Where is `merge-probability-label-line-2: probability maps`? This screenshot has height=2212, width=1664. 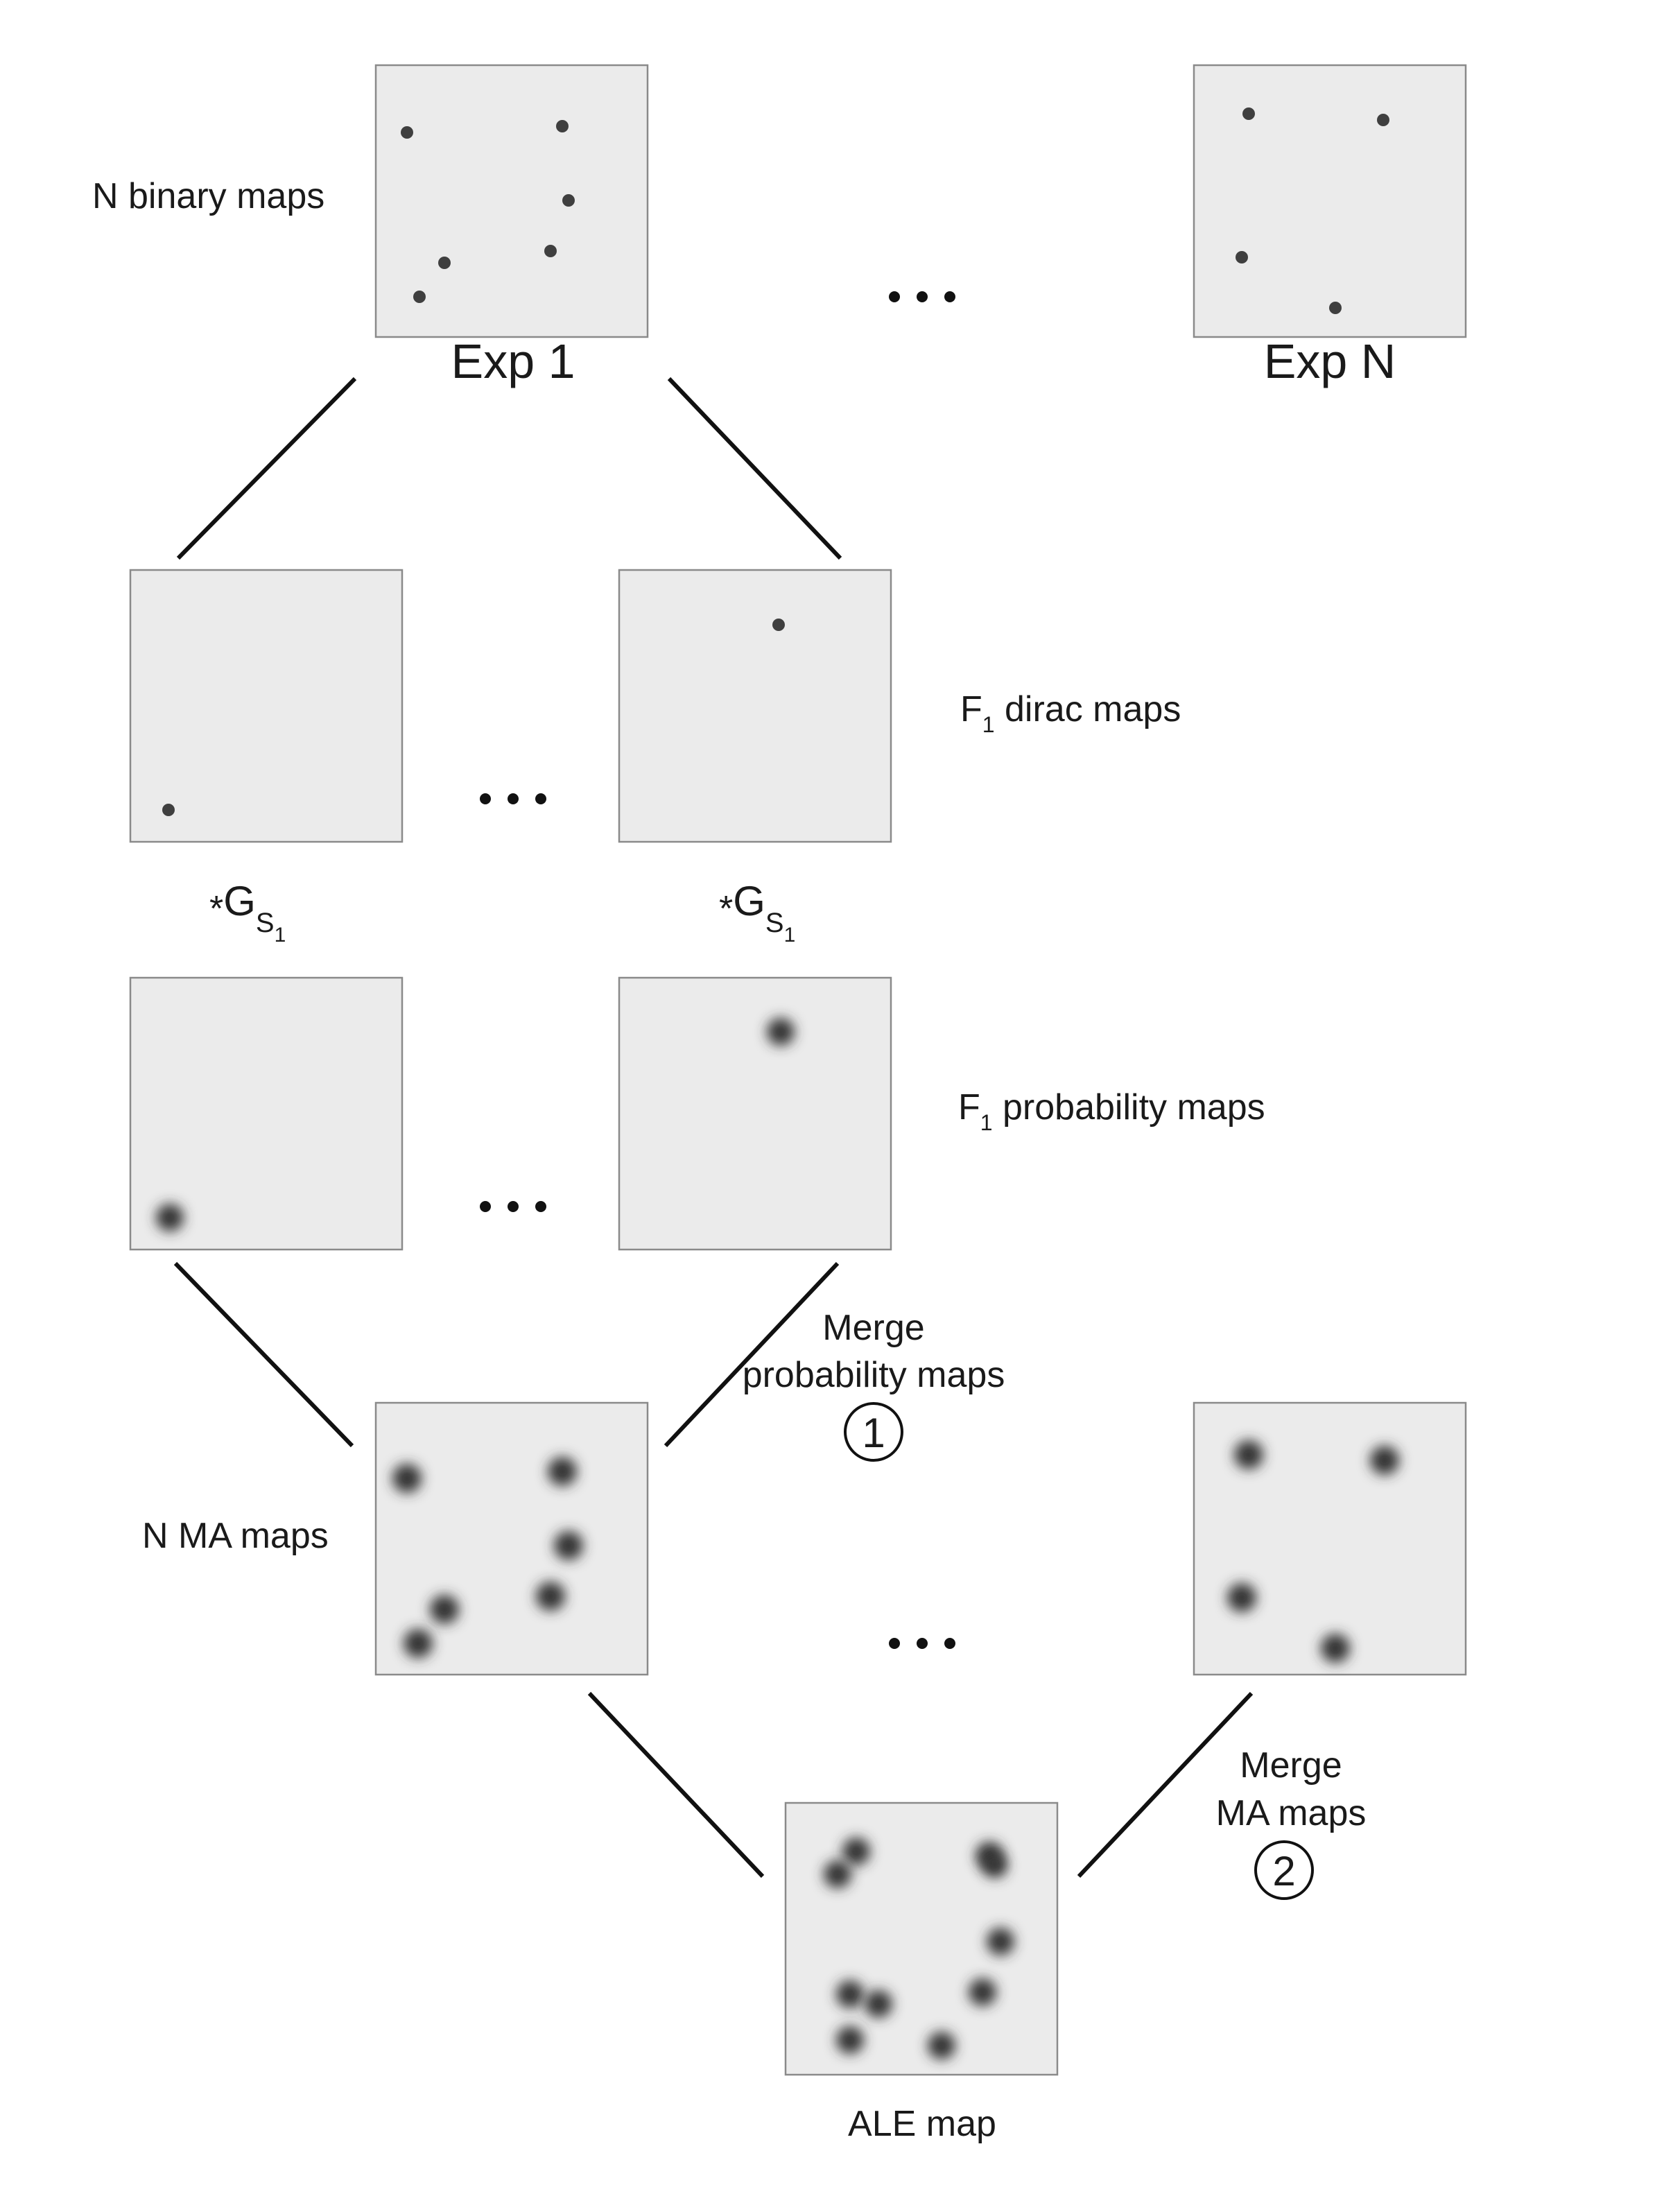 merge-probability-label-line-2: probability maps is located at coordinates (874, 1375).